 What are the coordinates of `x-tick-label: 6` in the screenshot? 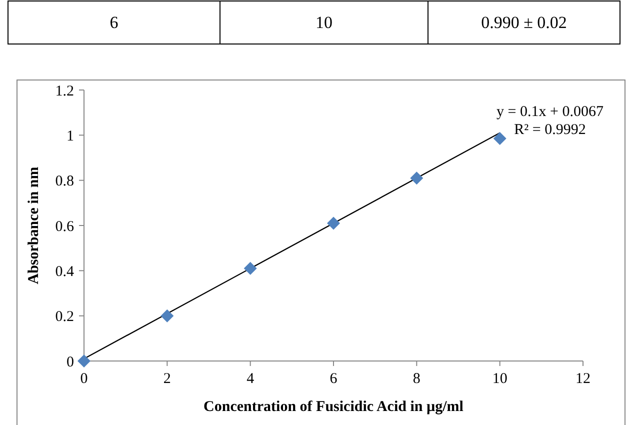 It's located at (334, 379).